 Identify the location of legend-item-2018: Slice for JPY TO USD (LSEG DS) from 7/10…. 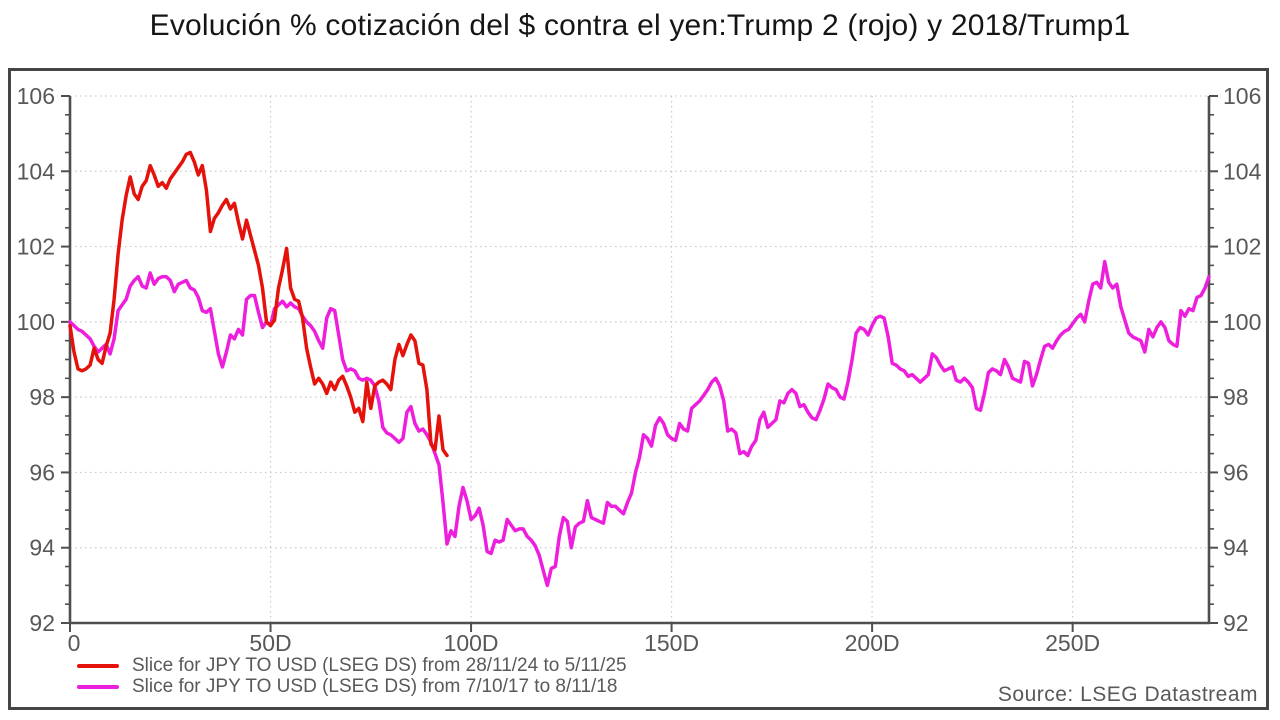
(352, 686).